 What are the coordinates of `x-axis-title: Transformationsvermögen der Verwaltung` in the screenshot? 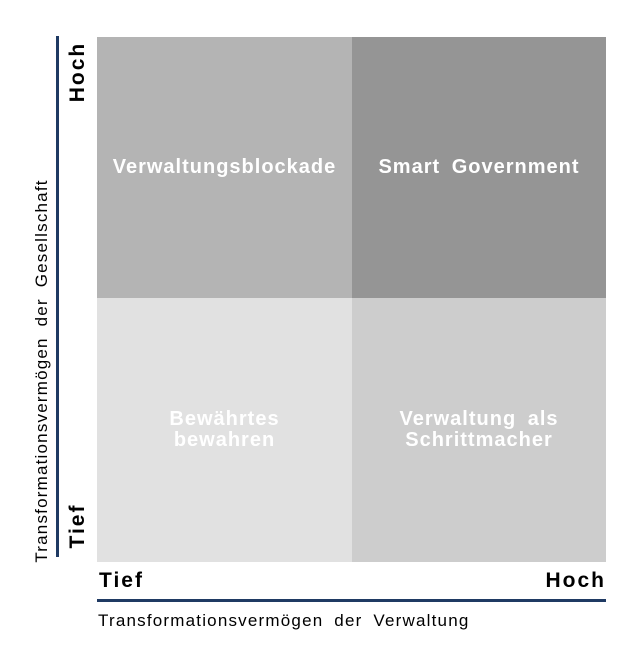 It's located at (284, 620).